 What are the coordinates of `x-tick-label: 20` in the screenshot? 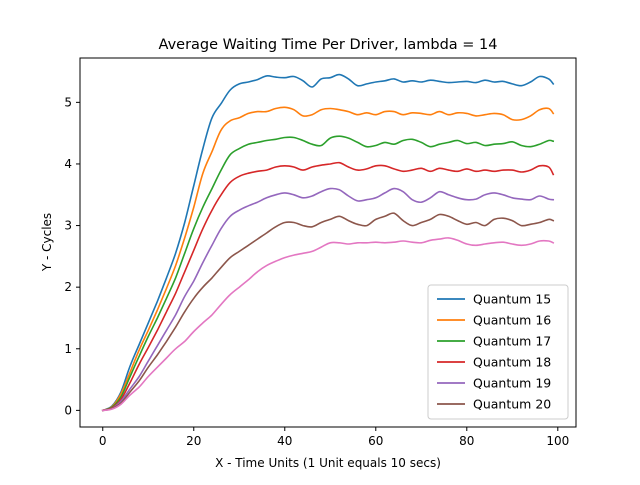 It's located at (193, 441).